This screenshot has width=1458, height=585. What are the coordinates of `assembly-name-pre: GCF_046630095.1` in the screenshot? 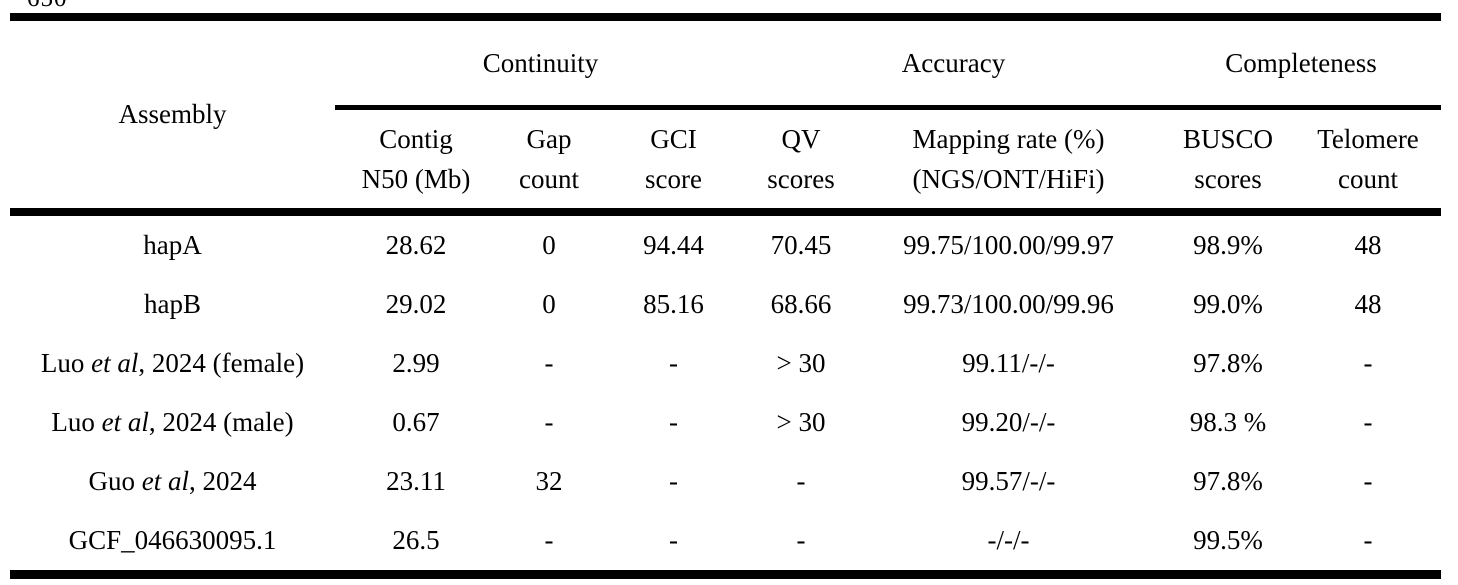 It's located at (172, 540).